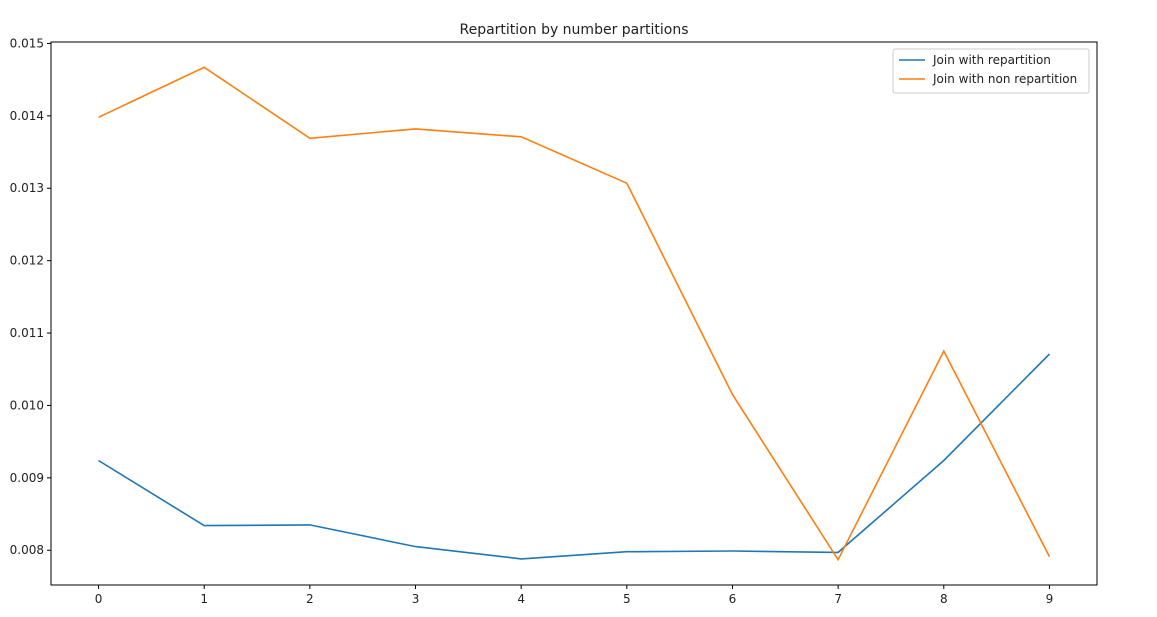 This screenshot has height=617, width=1157. I want to click on x-tick-label: 2, so click(310, 599).